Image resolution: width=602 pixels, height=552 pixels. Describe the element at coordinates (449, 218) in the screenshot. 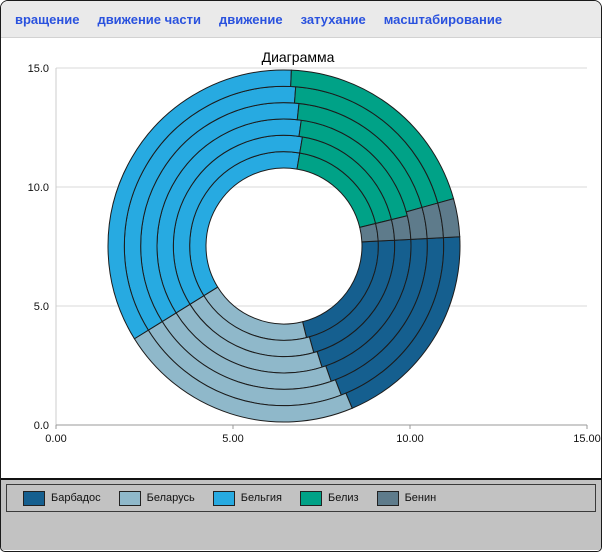

I see `donut-segment-Бенин-ring6` at that location.